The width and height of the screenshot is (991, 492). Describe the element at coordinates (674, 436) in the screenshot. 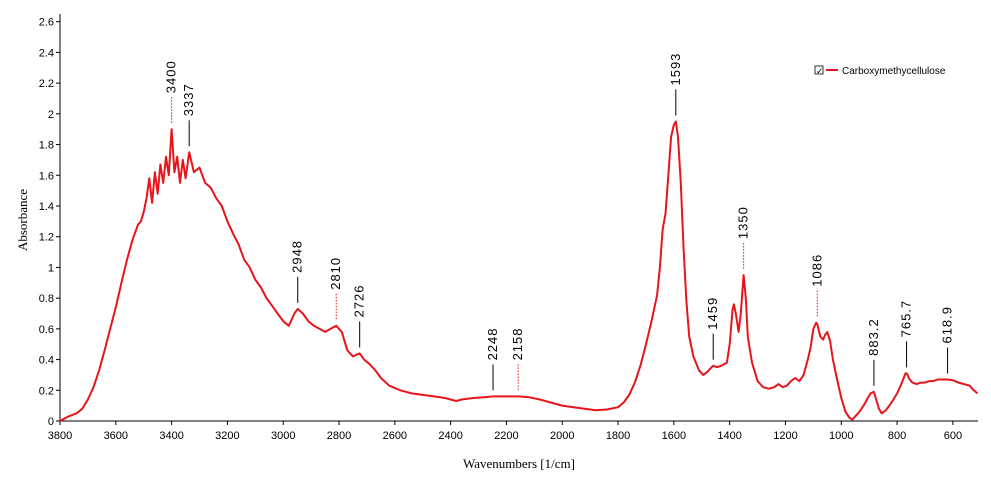

I see `x-tick-label: 1600` at that location.